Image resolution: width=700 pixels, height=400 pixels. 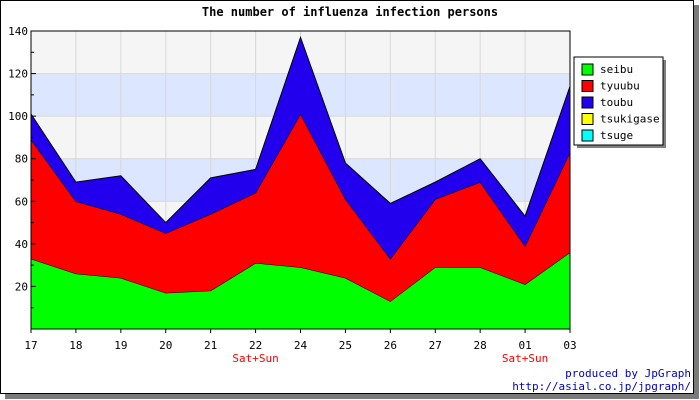 I want to click on x-tick-label: 21, so click(x=210, y=345).